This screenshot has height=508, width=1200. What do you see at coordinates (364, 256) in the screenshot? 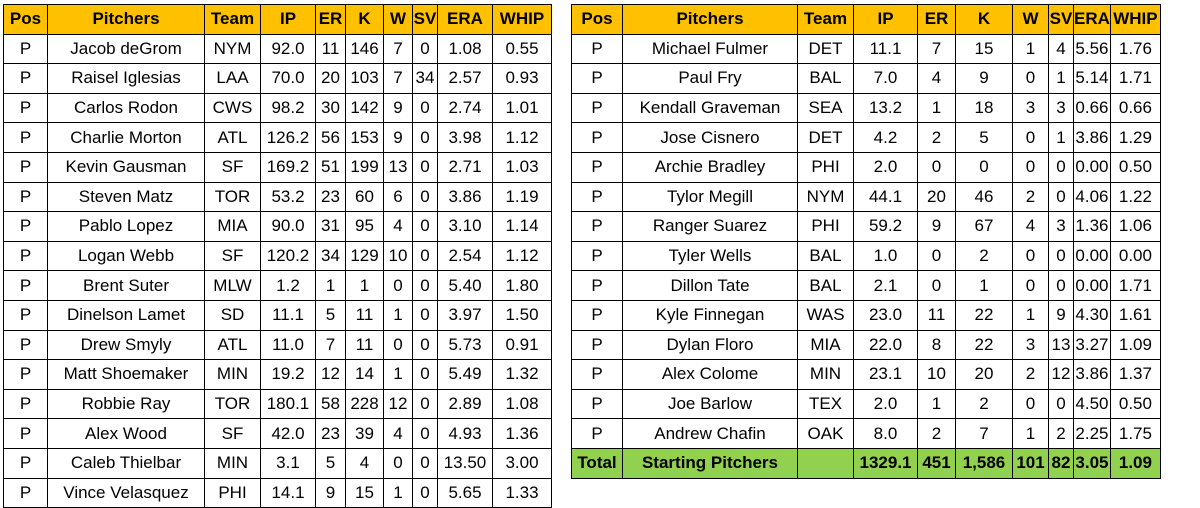
I see `cell-k: 129` at bounding box center [364, 256].